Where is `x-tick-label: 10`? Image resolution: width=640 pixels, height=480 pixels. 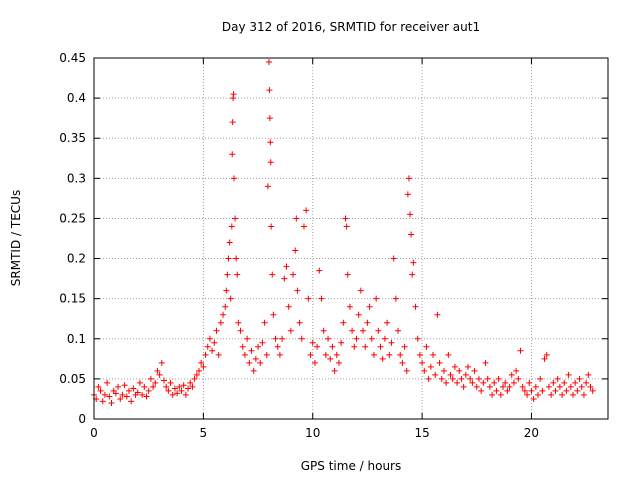 x-tick-label: 10 is located at coordinates (312, 433).